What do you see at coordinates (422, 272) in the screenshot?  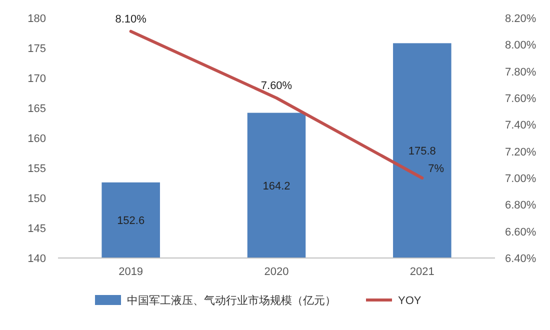 I see `x-tick-label: 2021` at bounding box center [422, 272].